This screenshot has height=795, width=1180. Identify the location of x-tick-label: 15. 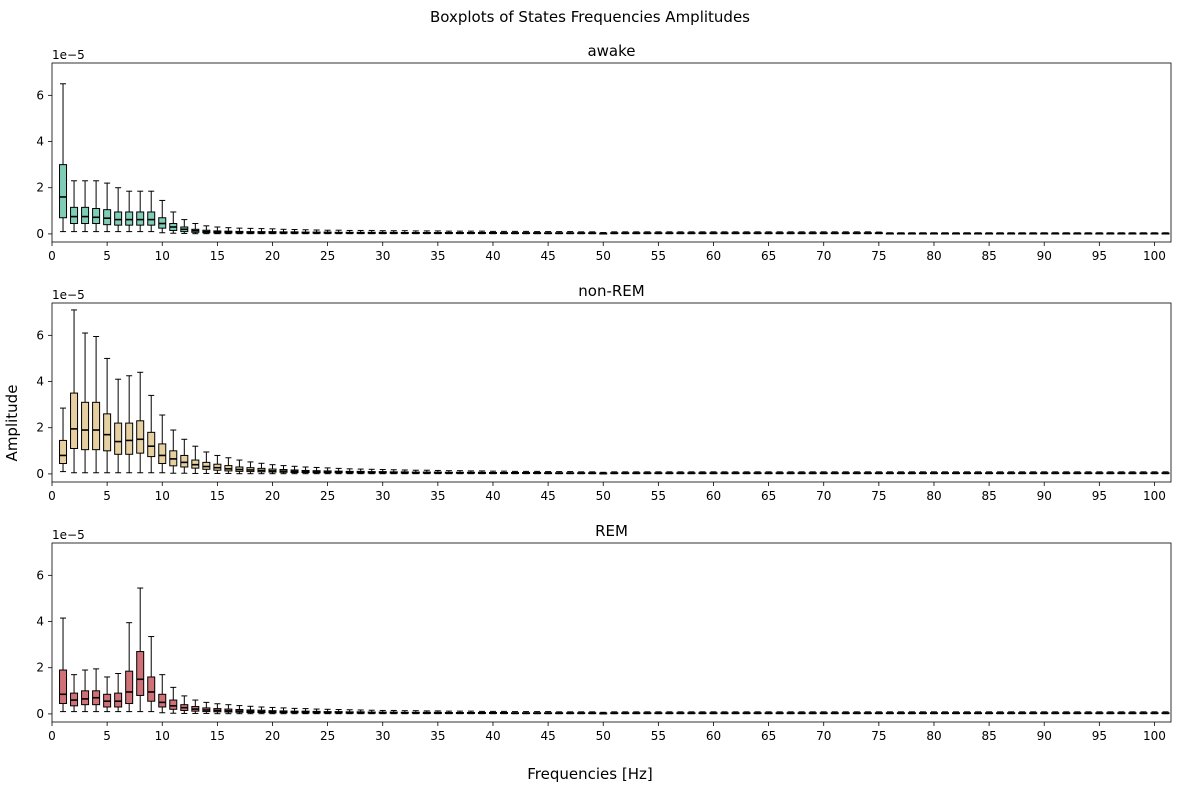
(217, 736).